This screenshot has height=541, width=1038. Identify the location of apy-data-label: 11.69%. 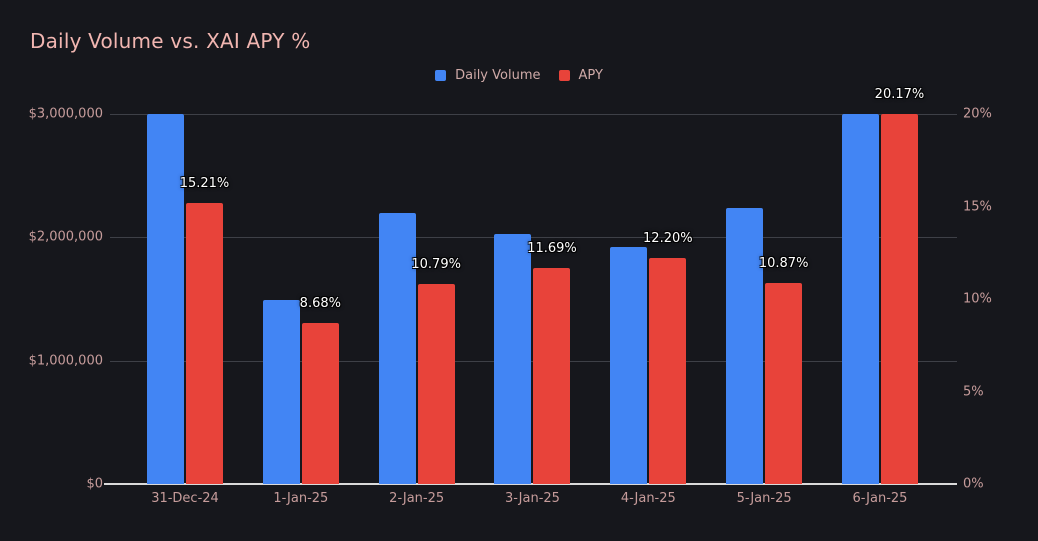
(552, 248).